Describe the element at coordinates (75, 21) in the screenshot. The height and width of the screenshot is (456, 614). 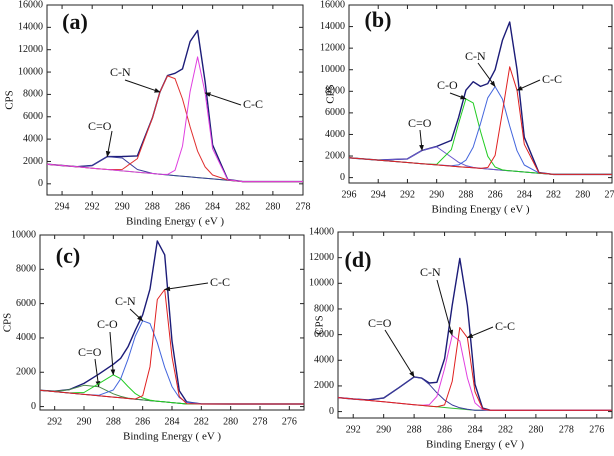
I see `panel-label: (a)` at that location.